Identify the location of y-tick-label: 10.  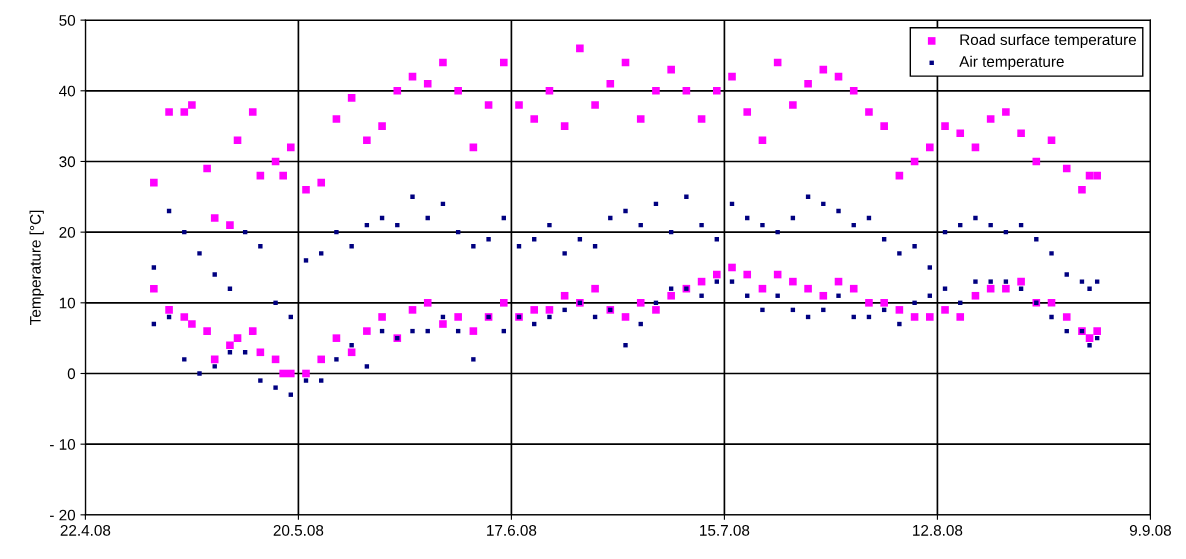
(67, 303).